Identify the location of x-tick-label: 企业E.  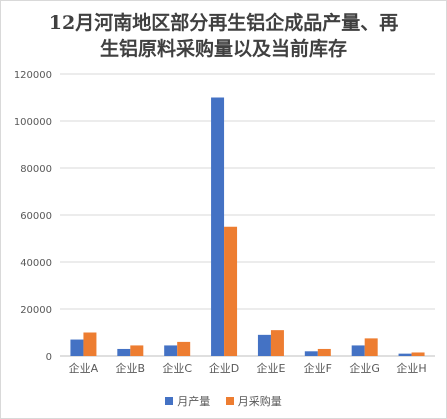
(270, 368).